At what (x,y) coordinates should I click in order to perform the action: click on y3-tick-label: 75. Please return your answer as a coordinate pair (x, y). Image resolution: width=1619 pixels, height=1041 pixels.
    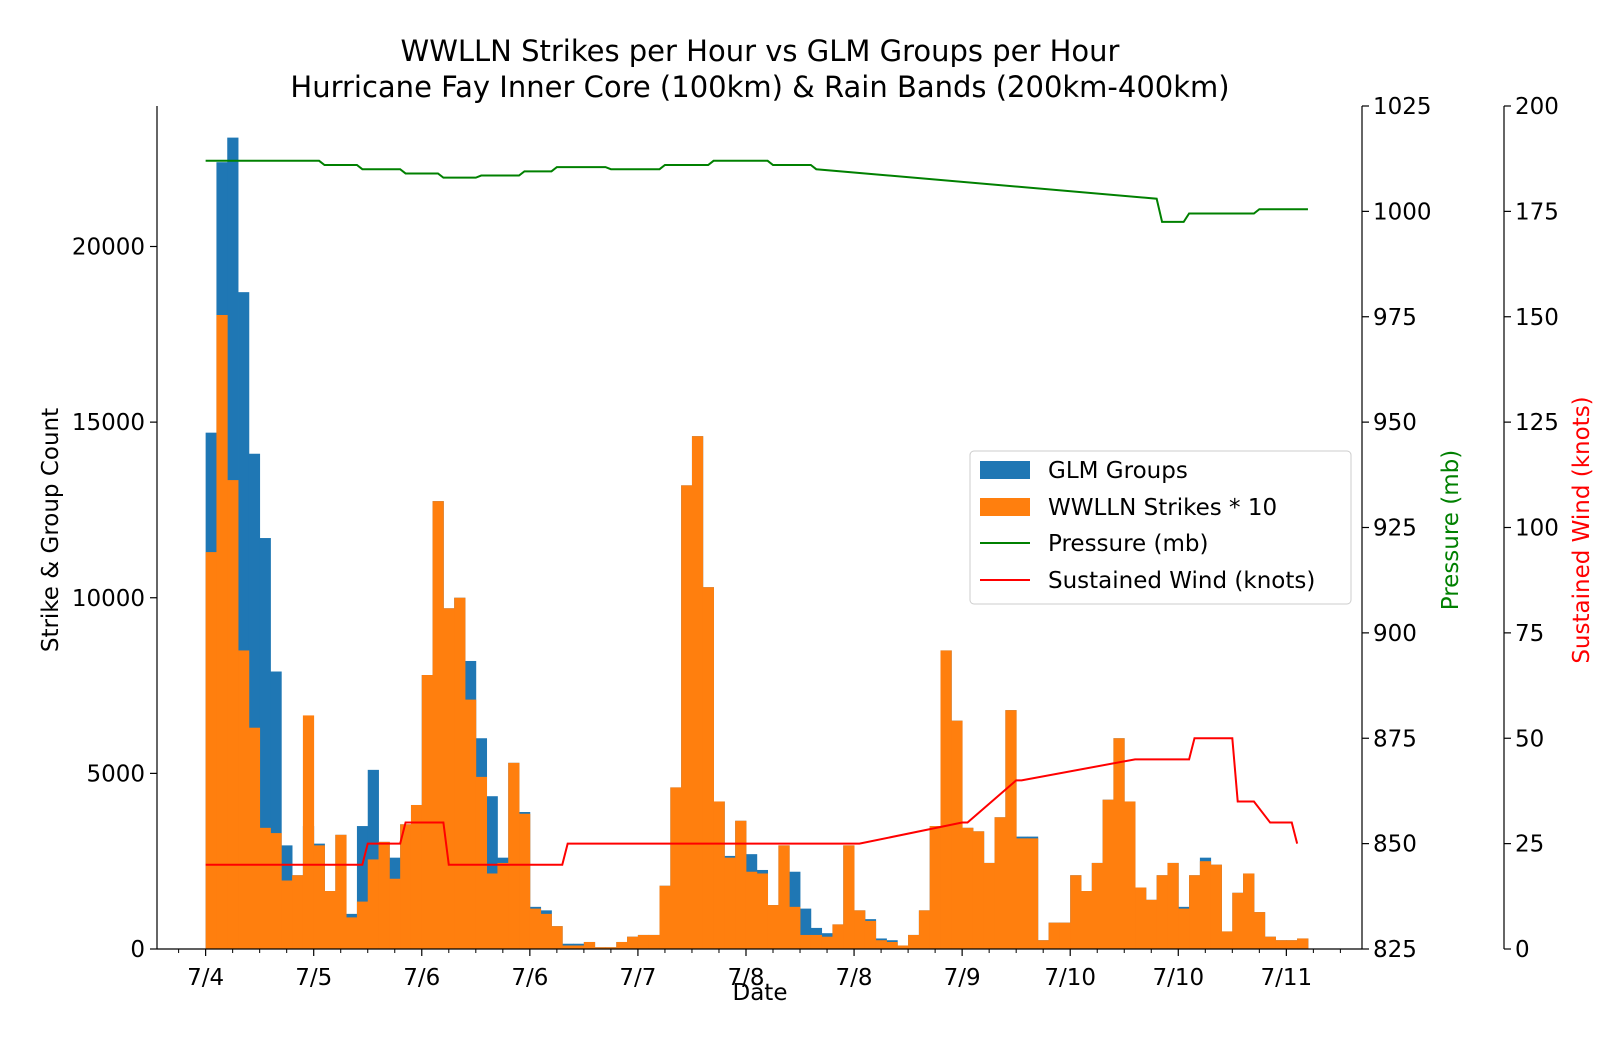
    Looking at the image, I should click on (1529, 634).